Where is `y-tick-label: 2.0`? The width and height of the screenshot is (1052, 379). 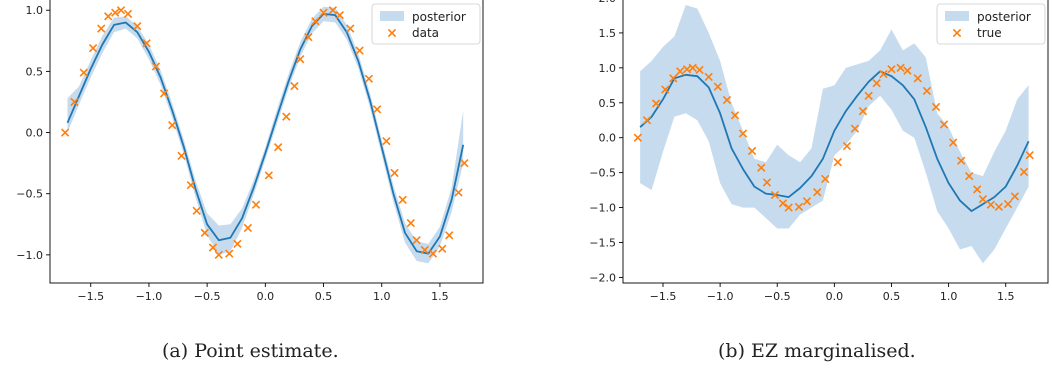
y-tick-label: 2.0 is located at coordinates (608, 2).